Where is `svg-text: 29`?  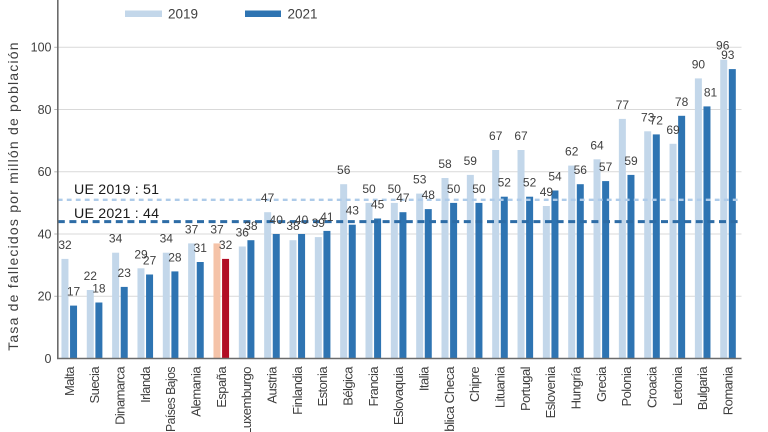 svg-text: 29 is located at coordinates (141, 254).